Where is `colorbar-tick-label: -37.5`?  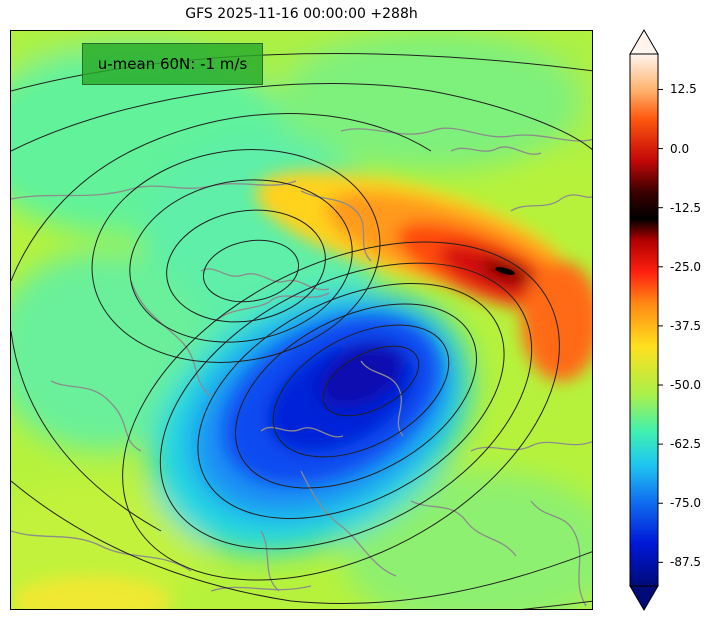 colorbar-tick-label: -37.5 is located at coordinates (686, 325).